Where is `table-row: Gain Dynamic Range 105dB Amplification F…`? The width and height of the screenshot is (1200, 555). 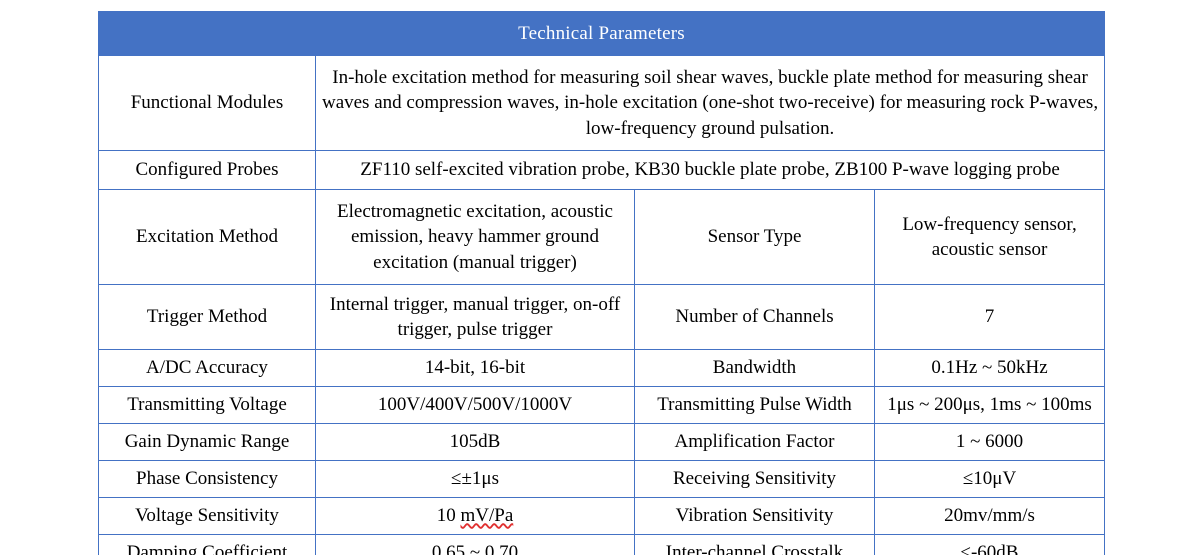
table-row: Gain Dynamic Range 105dB Amplification F… is located at coordinates (602, 442).